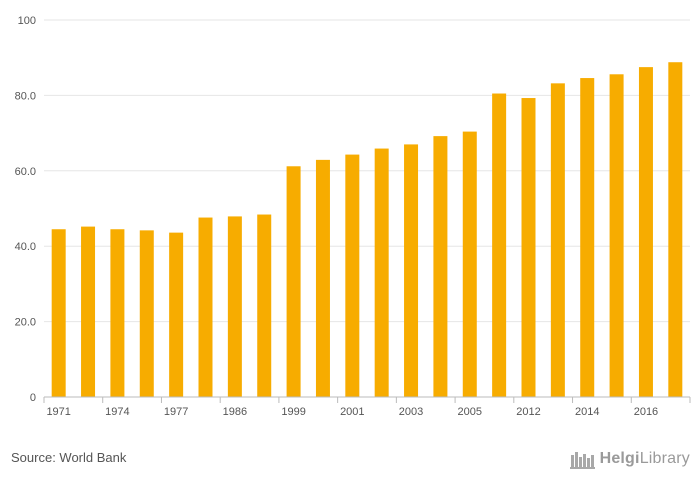 This screenshot has width=700, height=483. I want to click on x-tick-label: 2003, so click(411, 412).